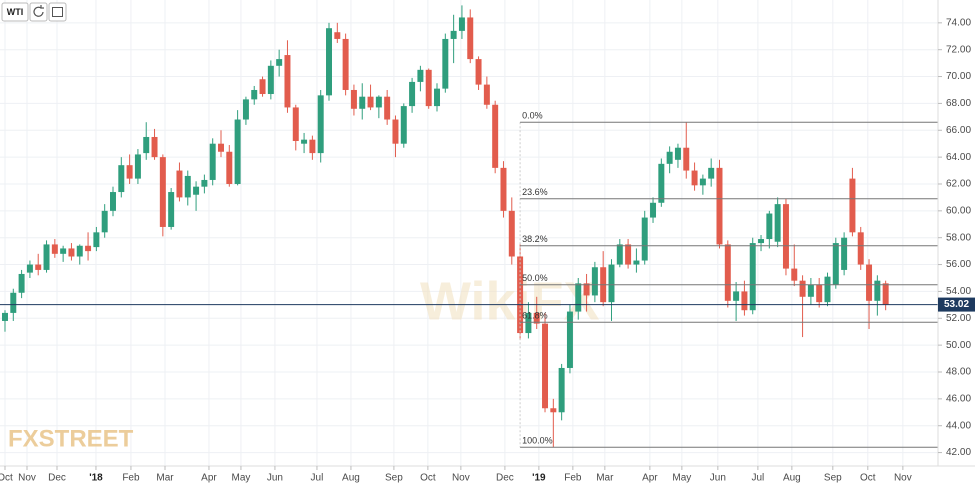  I want to click on symbol-button, so click(15, 12).